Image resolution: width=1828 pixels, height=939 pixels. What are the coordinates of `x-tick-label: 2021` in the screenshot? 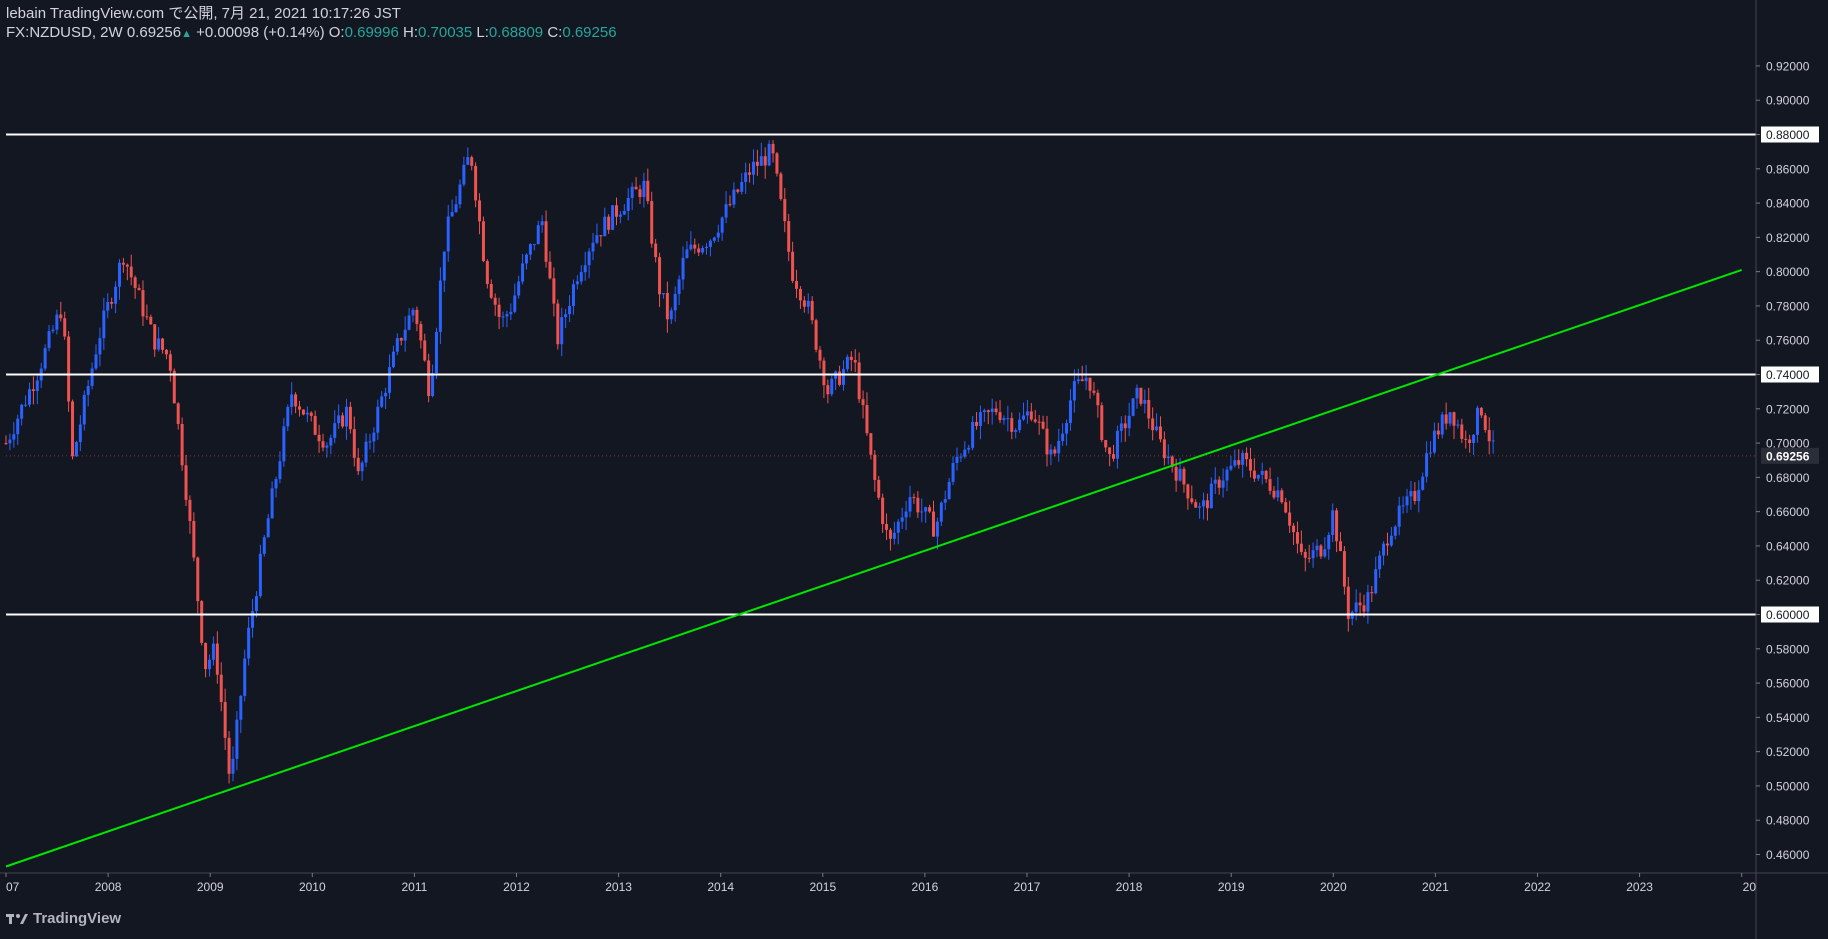 It's located at (1435, 887).